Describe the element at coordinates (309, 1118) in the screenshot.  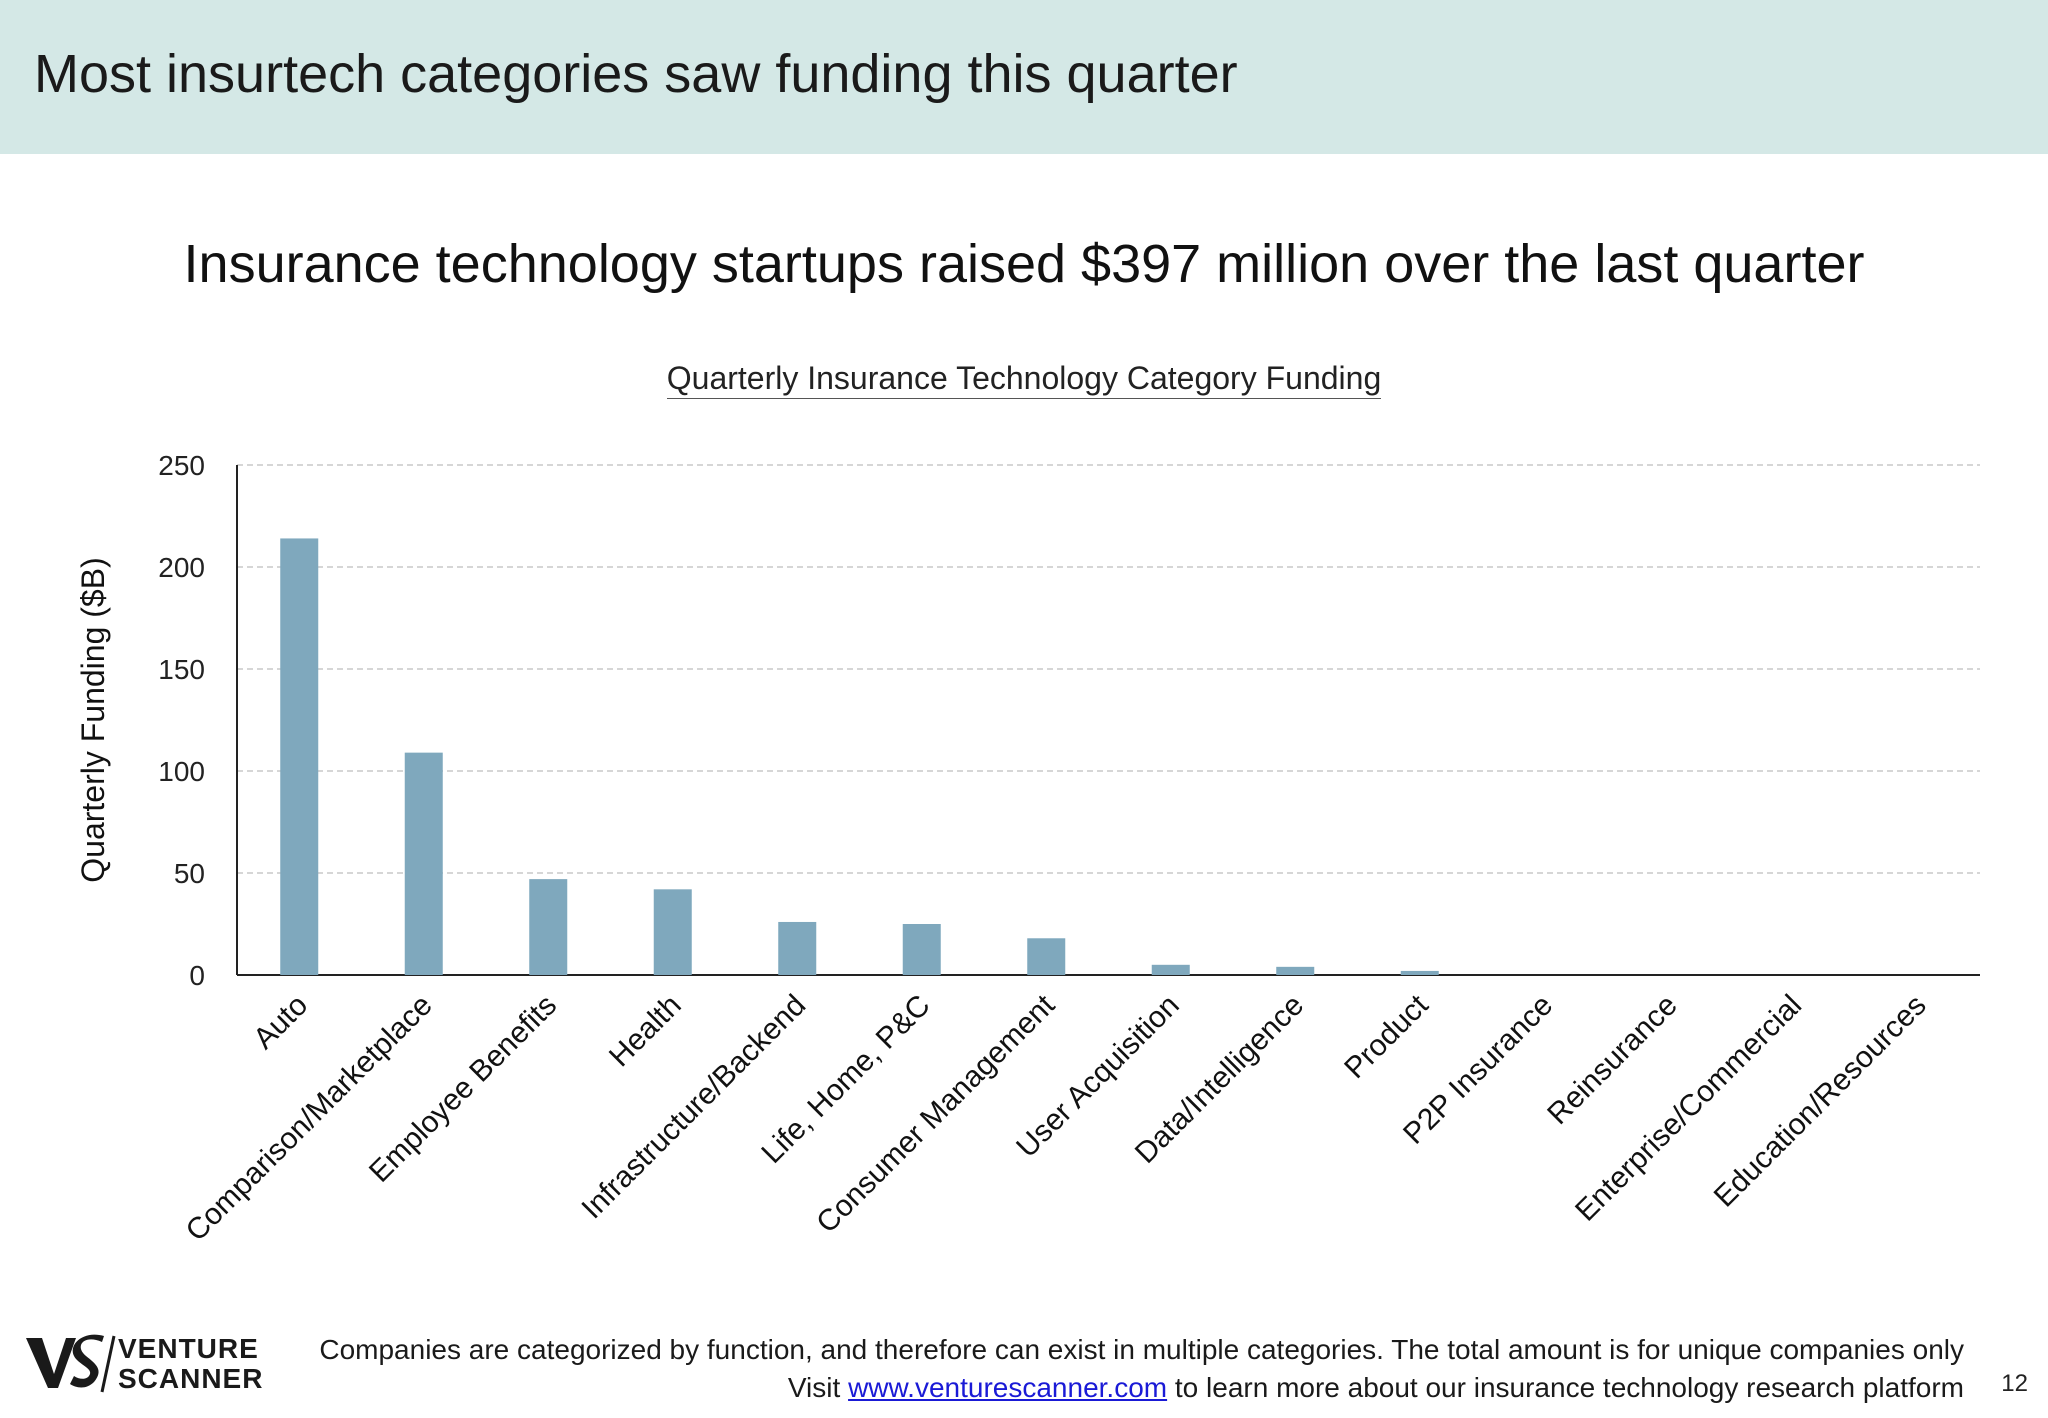
I see `x-tick-label: Comparison/Marketplace` at that location.